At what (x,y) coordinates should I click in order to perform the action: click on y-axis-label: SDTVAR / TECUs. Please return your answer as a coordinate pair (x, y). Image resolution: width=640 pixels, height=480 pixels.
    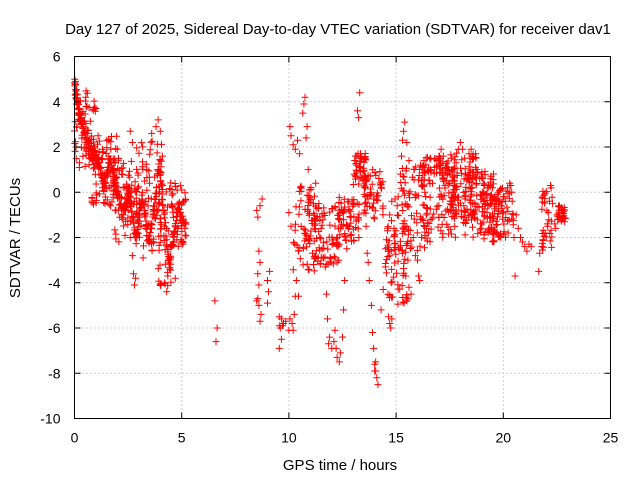
    Looking at the image, I should click on (15, 238).